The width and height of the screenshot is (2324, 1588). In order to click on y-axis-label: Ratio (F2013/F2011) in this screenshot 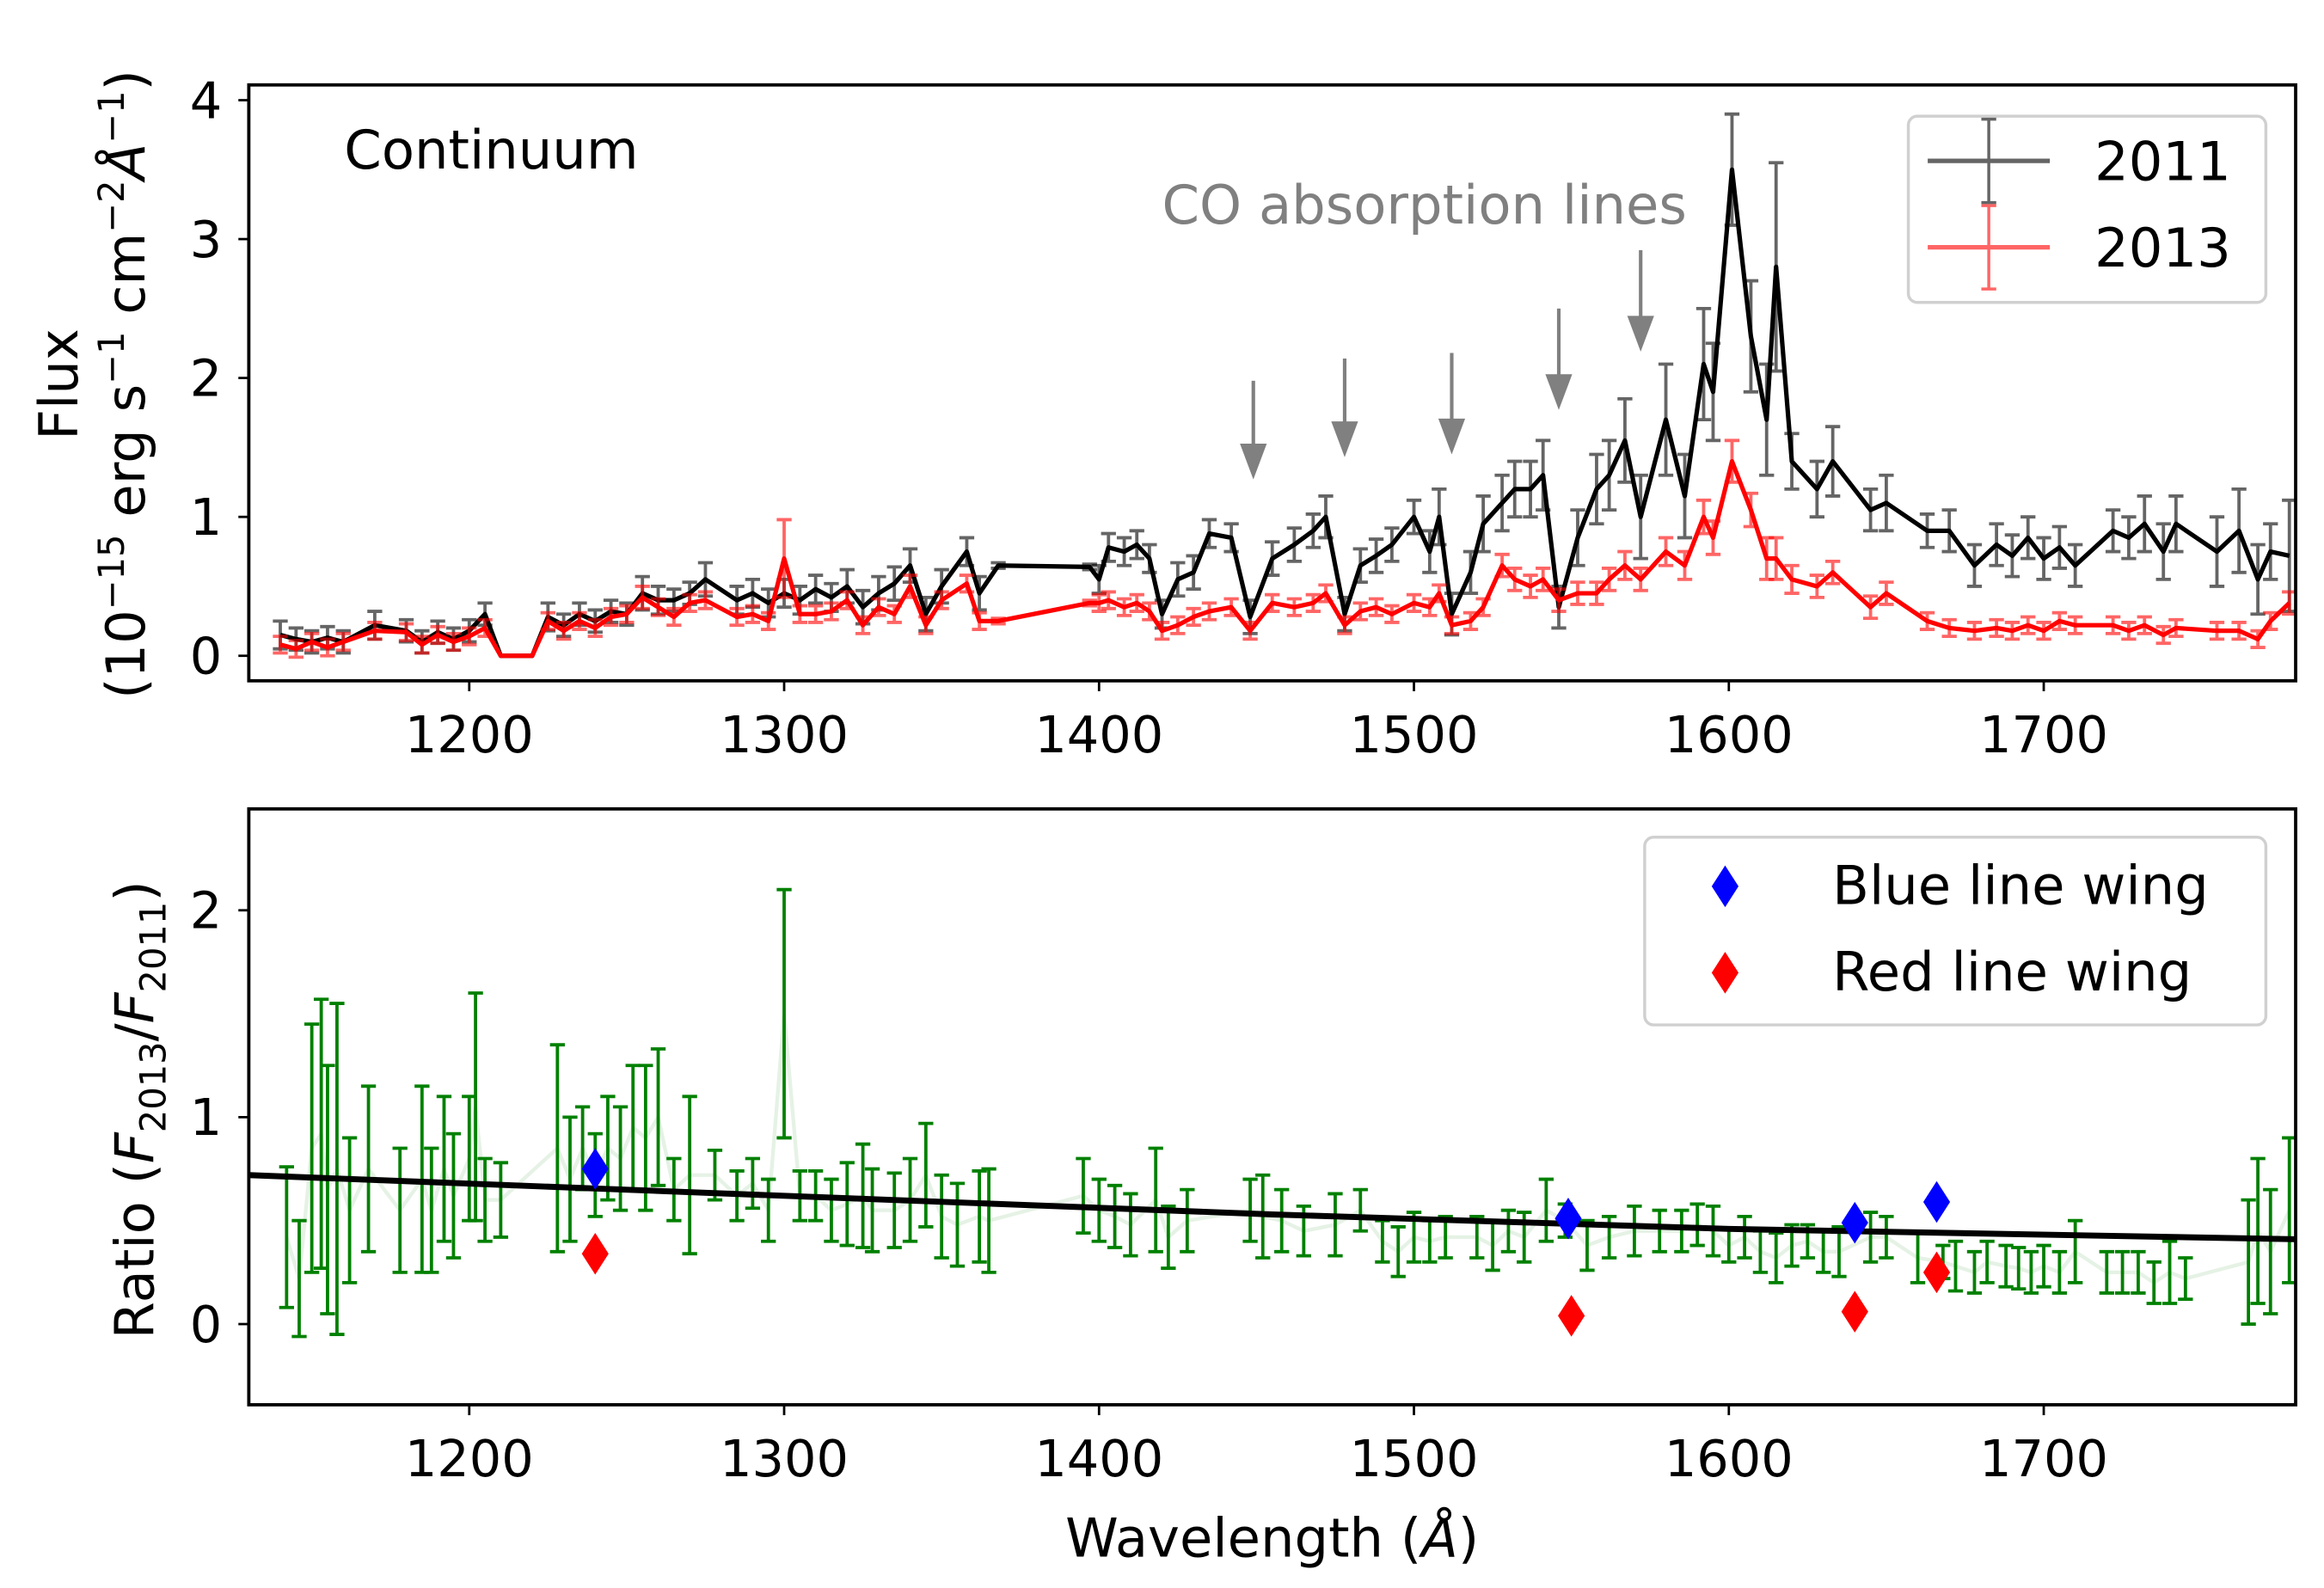, I will do `click(138, 1109)`.